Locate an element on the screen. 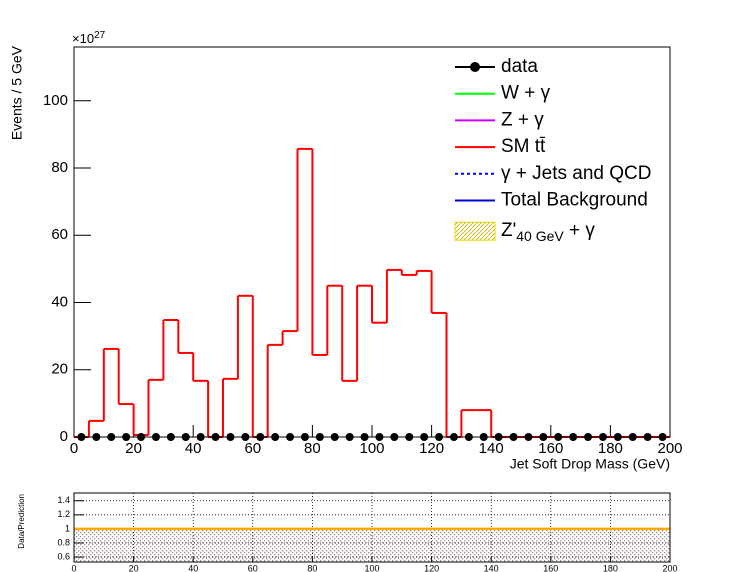  y-tick-label: 1.2 is located at coordinates (63, 514).